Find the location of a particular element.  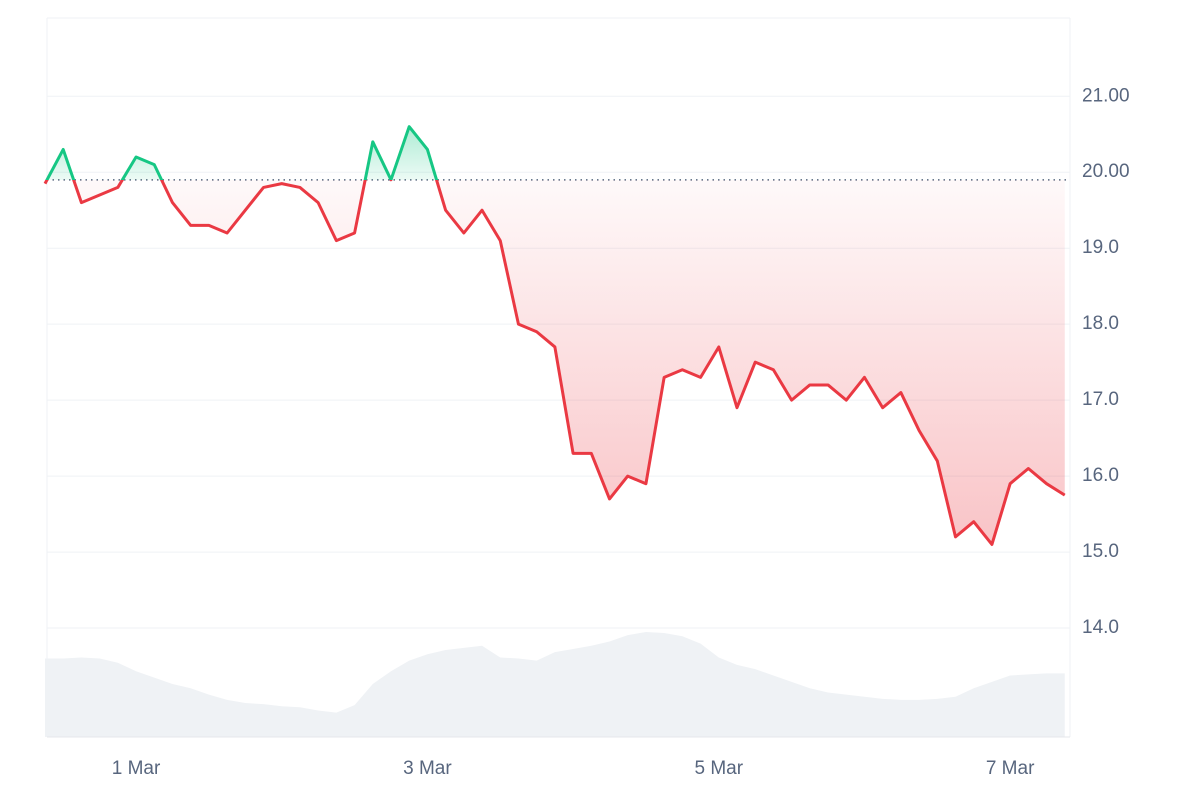

y-tick-label: 16.0 is located at coordinates (1100, 475).